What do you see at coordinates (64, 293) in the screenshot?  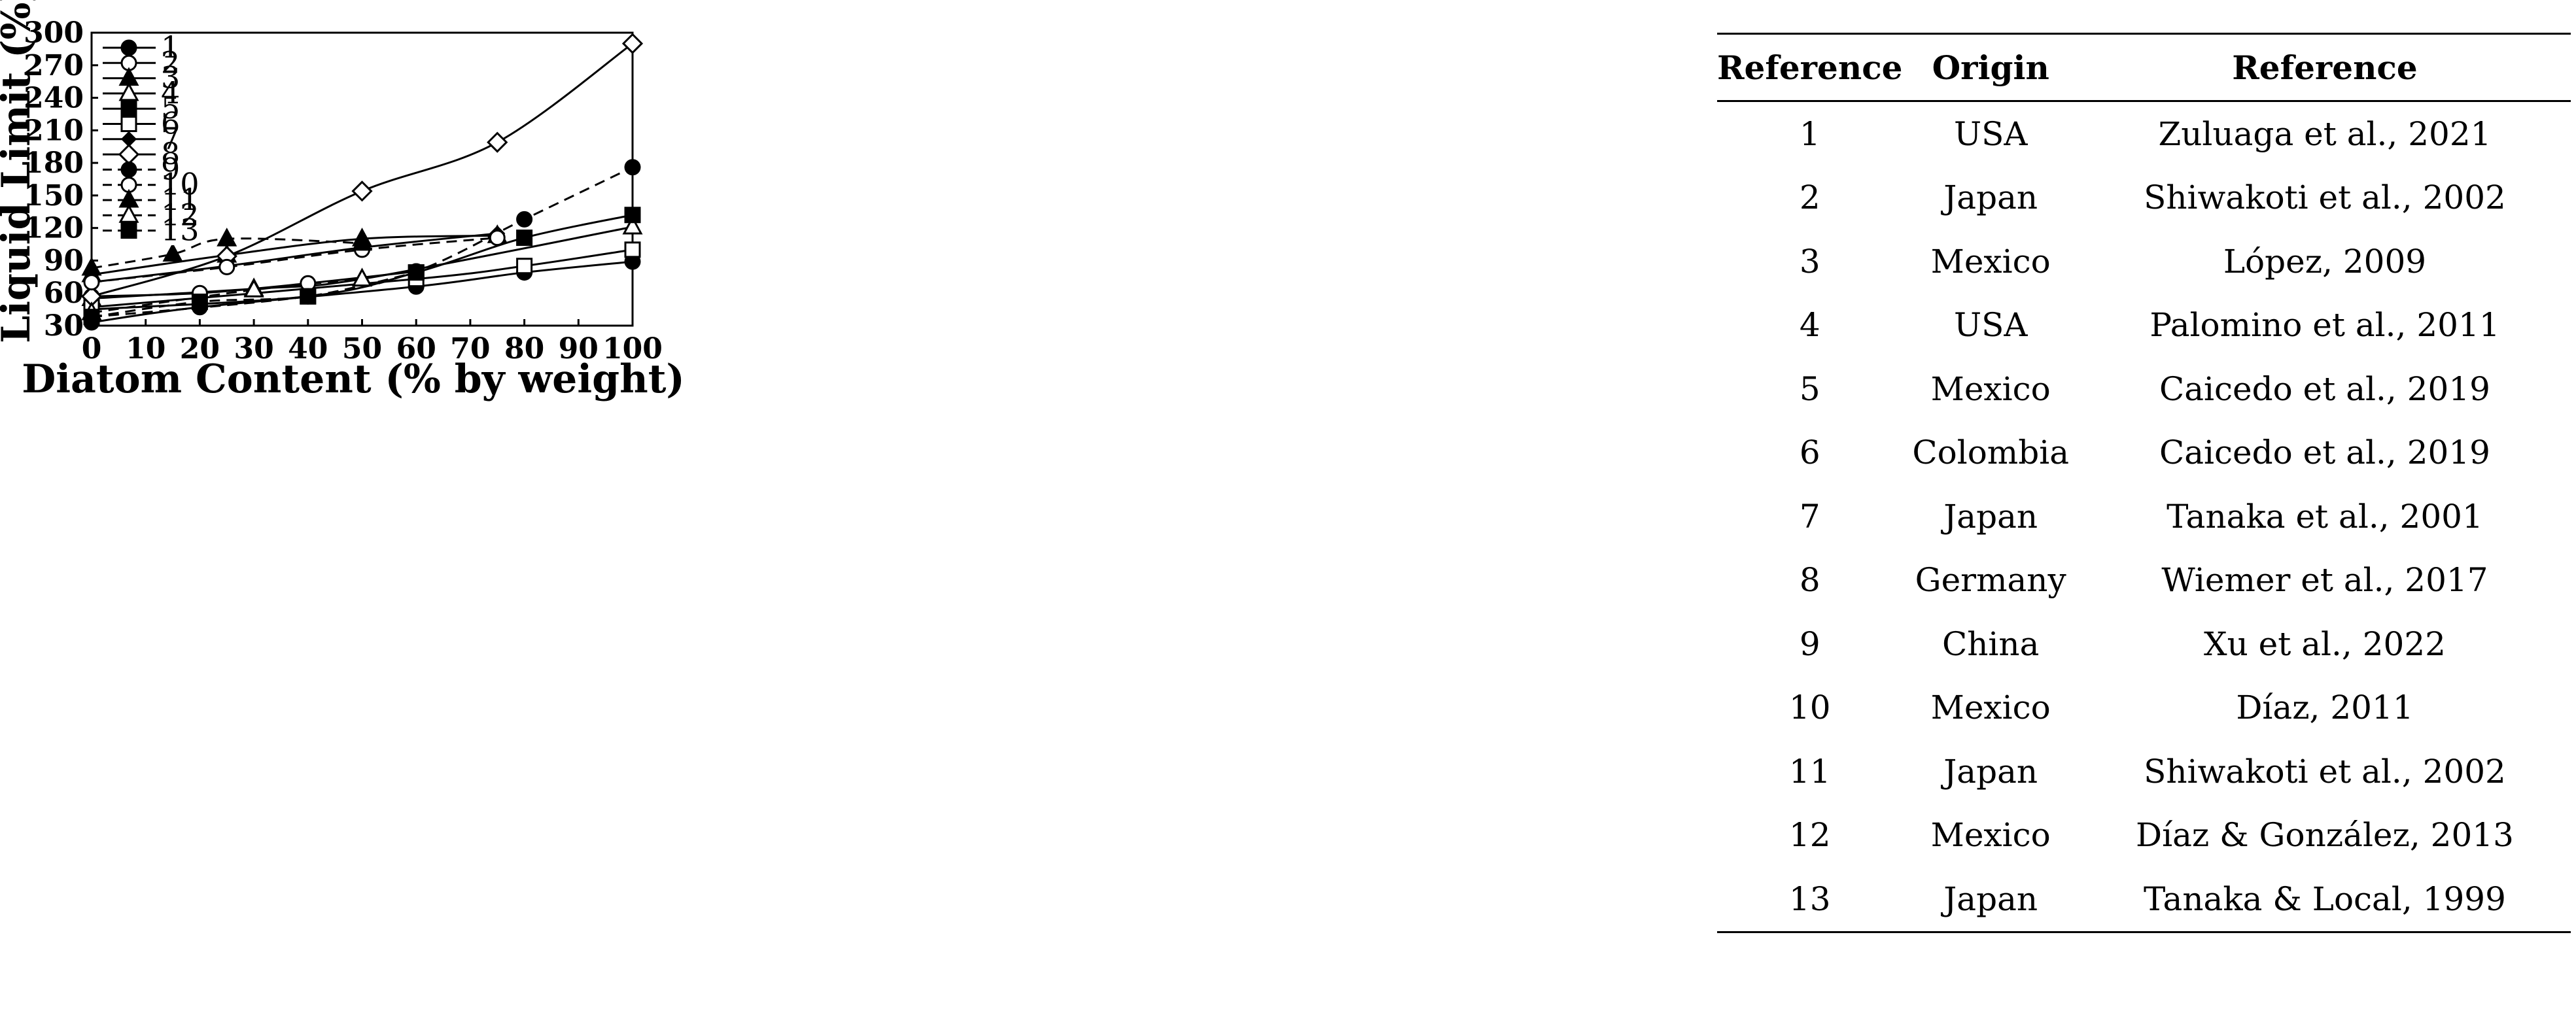 I see `y-tick-label: 60` at bounding box center [64, 293].